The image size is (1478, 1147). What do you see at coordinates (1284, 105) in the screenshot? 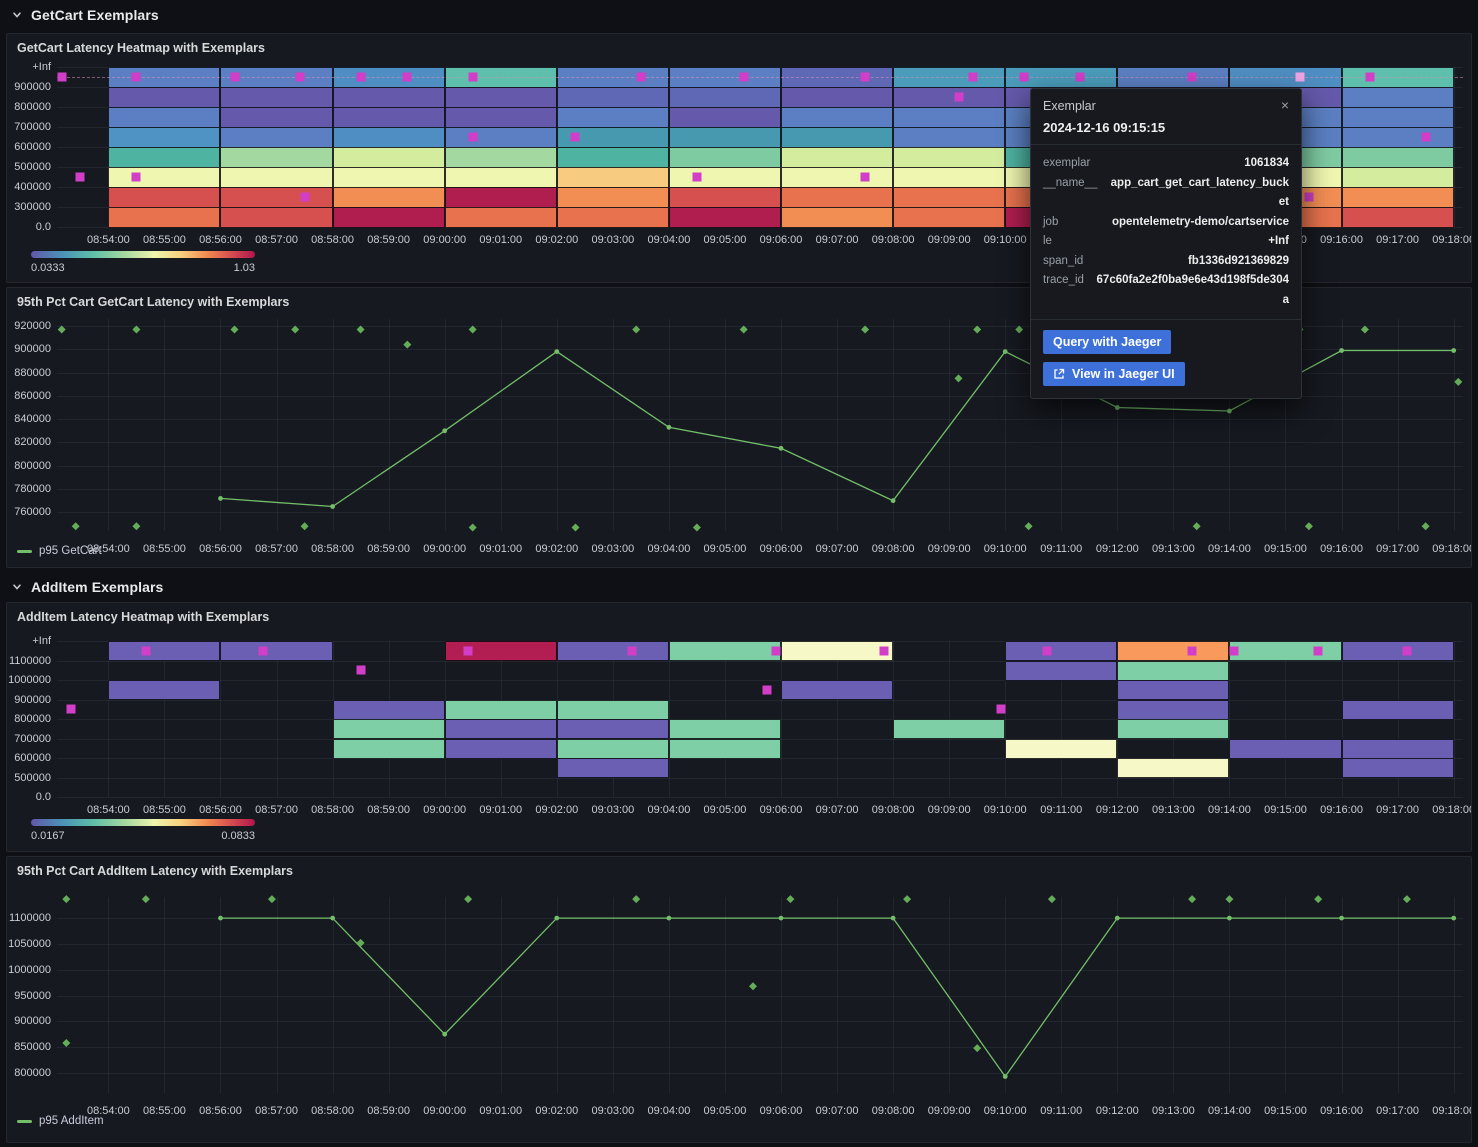
I see `close-icon: ×` at bounding box center [1284, 105].